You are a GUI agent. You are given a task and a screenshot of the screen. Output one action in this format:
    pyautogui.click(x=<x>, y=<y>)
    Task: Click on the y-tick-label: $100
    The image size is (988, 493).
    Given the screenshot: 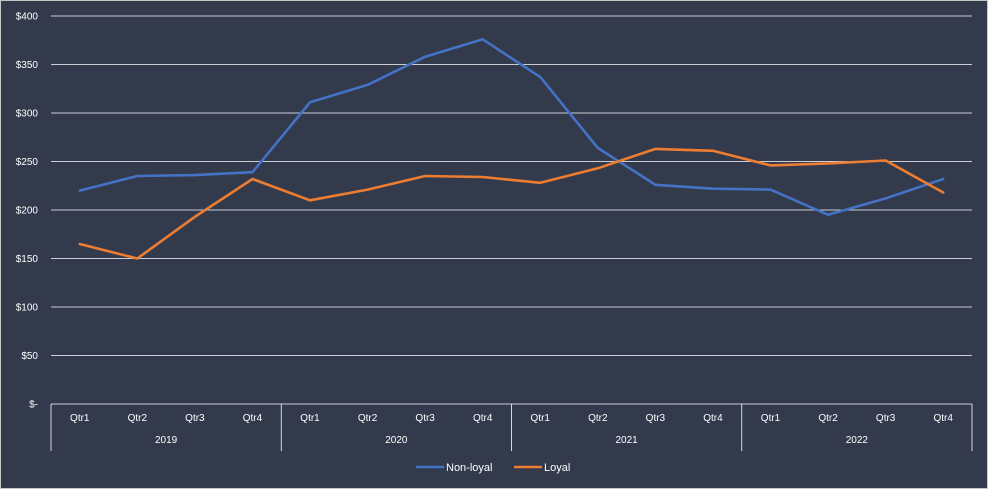 What is the action you would take?
    pyautogui.click(x=27, y=308)
    